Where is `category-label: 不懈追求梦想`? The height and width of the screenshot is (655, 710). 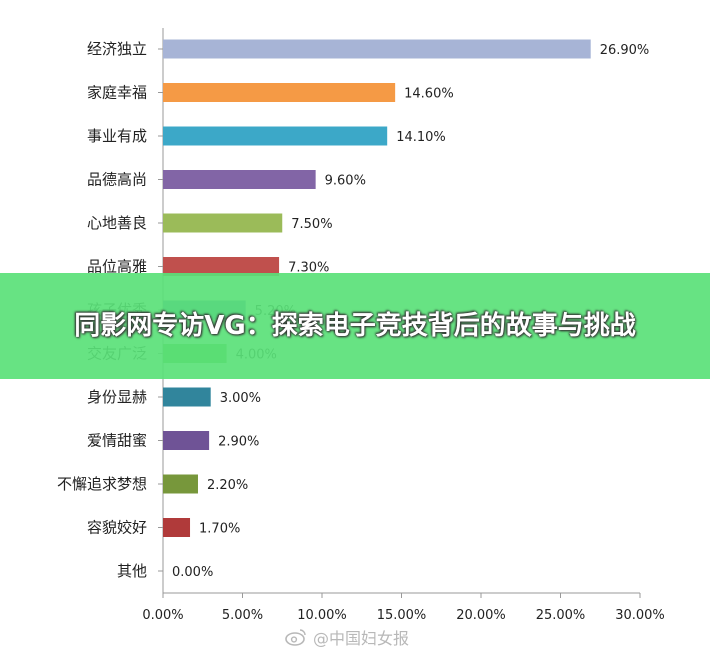 category-label: 不懈追求梦想 is located at coordinates (102, 484).